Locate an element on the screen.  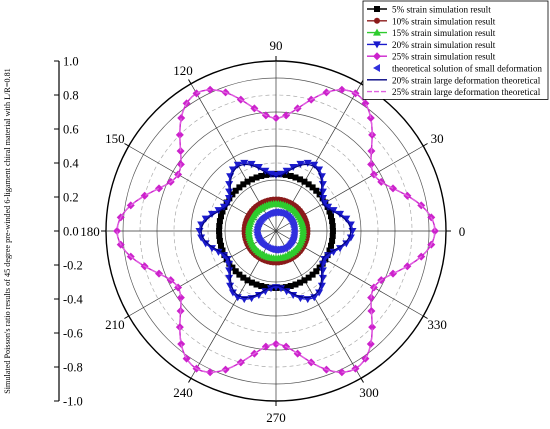
legend-label: 20% strain large deformation theoretical is located at coordinates (466, 80).